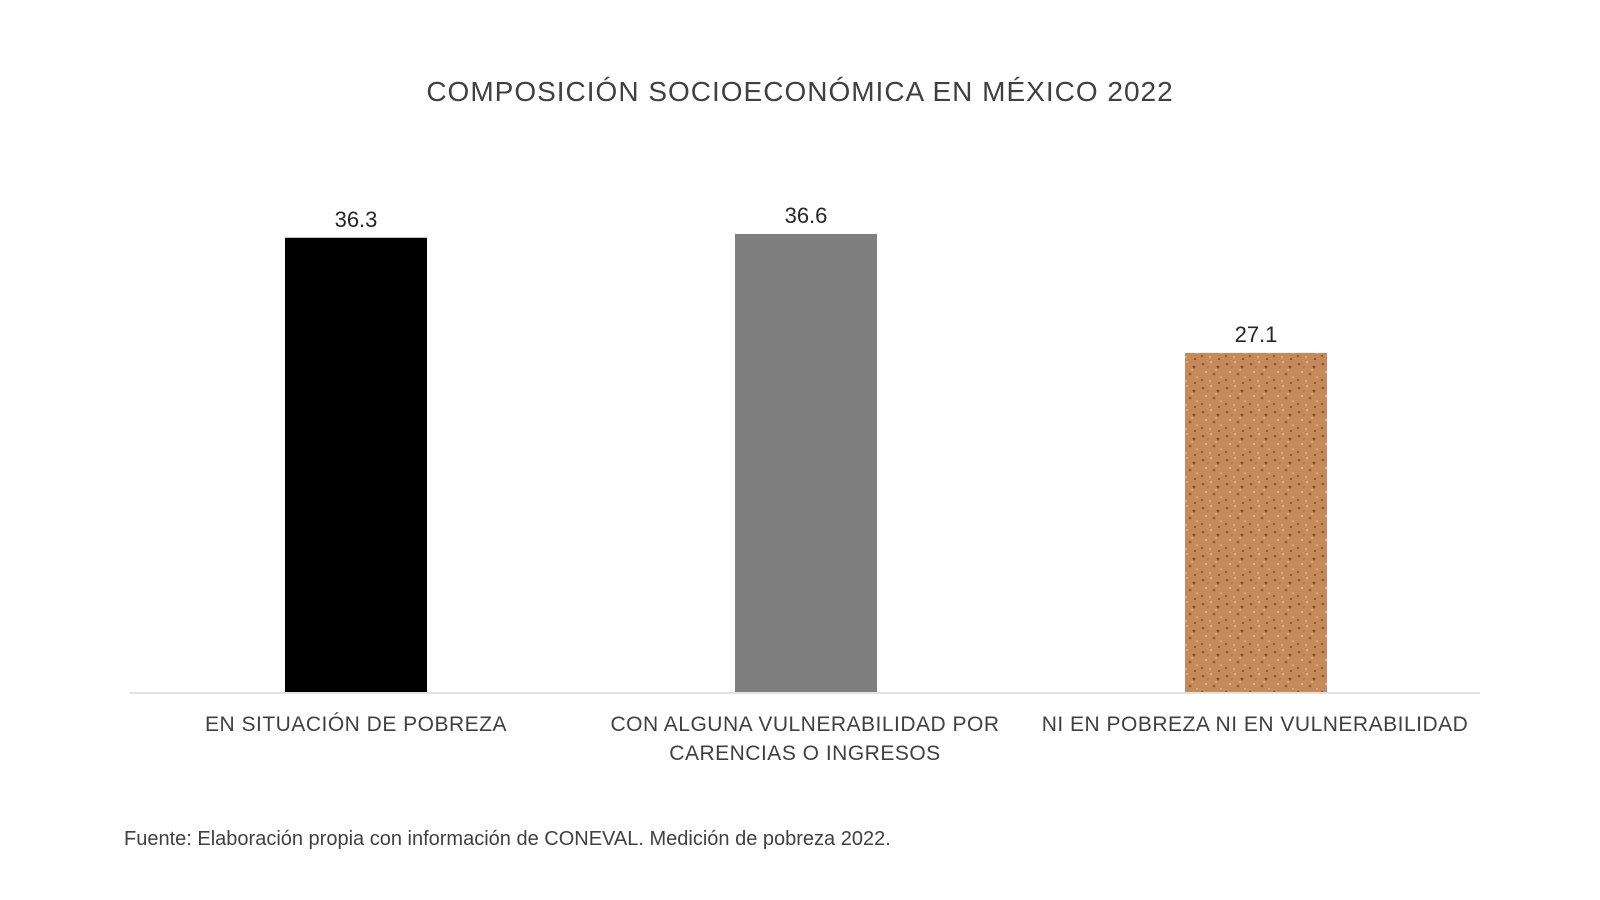  Describe the element at coordinates (356, 219) in the screenshot. I see `data-label-0: 36.3` at that location.